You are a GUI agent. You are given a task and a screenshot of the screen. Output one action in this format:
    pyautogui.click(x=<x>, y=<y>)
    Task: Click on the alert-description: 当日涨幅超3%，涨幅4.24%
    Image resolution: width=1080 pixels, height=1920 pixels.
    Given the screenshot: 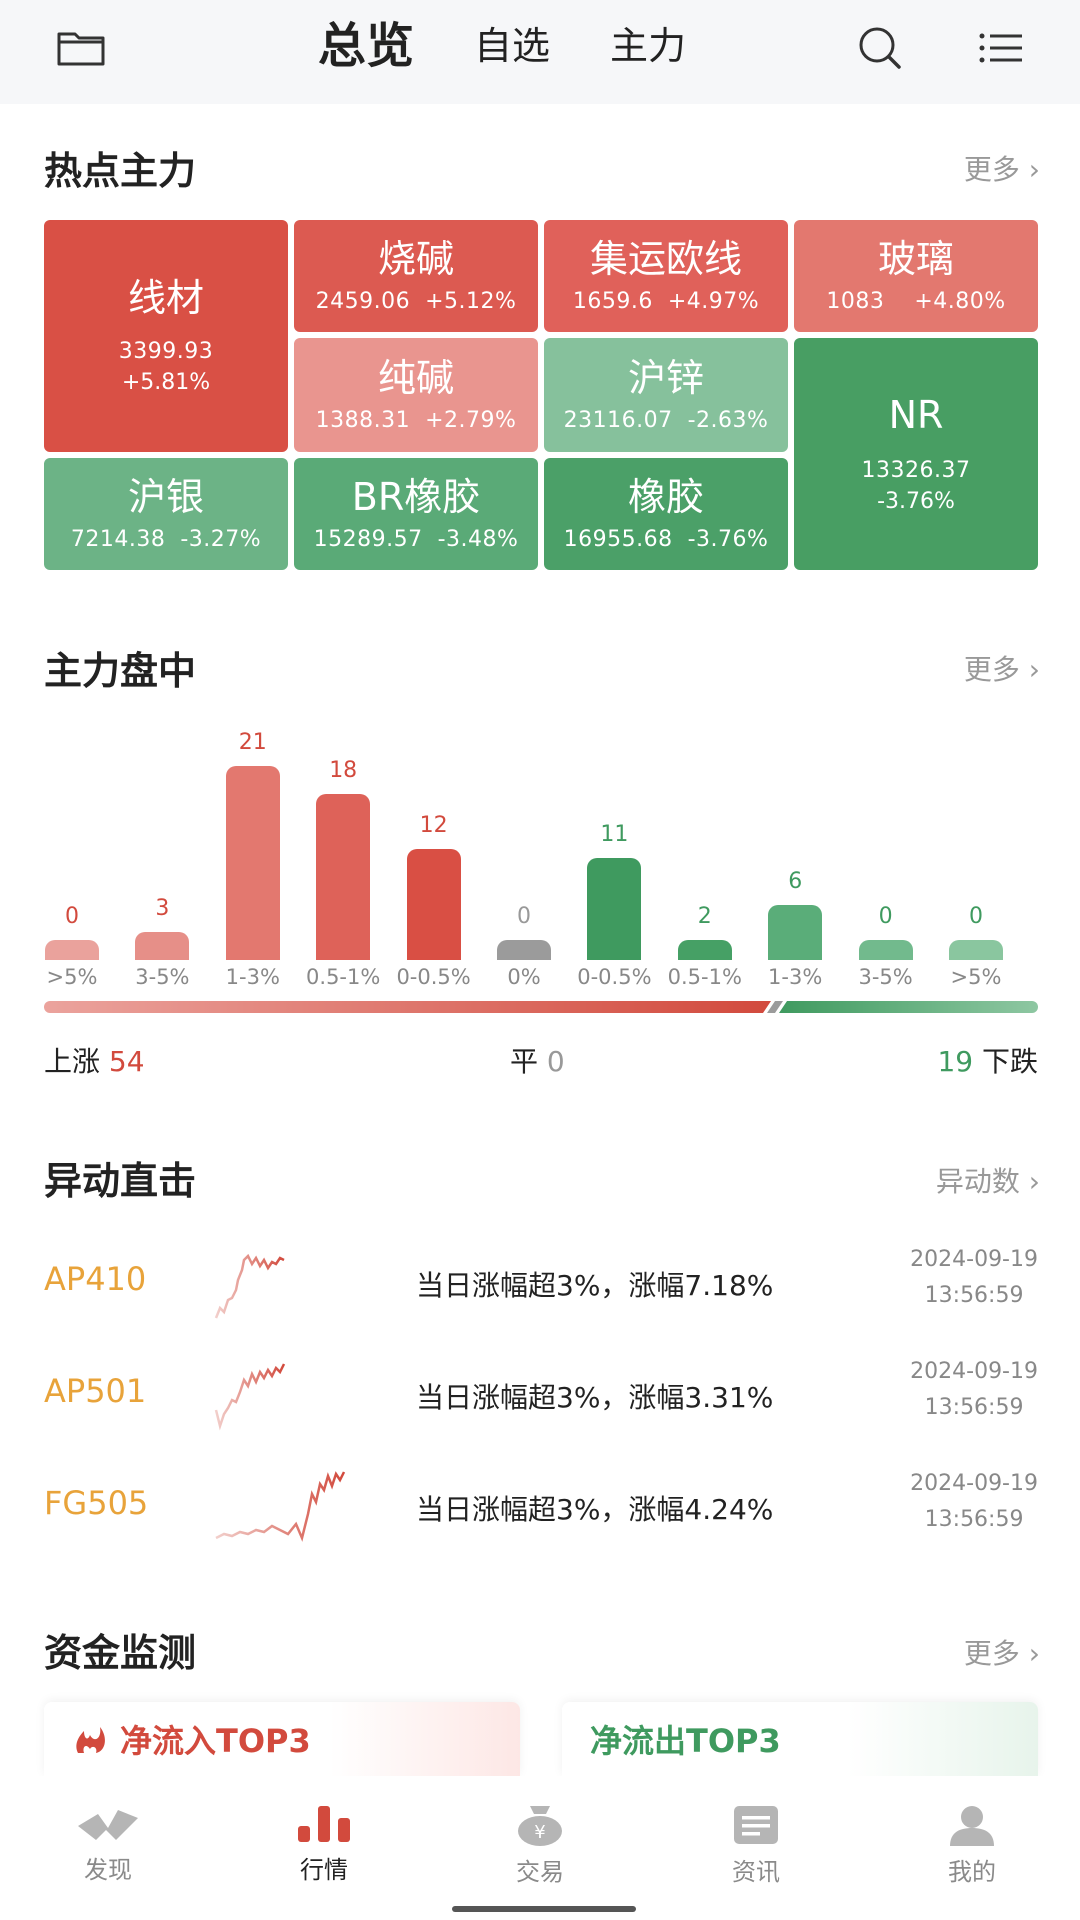 What is the action you would take?
    pyautogui.click(x=595, y=1509)
    